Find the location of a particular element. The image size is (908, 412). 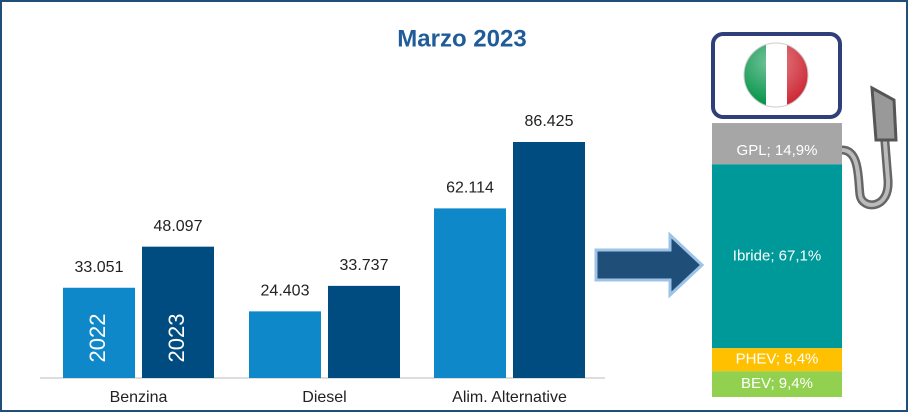

data-label: 86.425 is located at coordinates (549, 121).